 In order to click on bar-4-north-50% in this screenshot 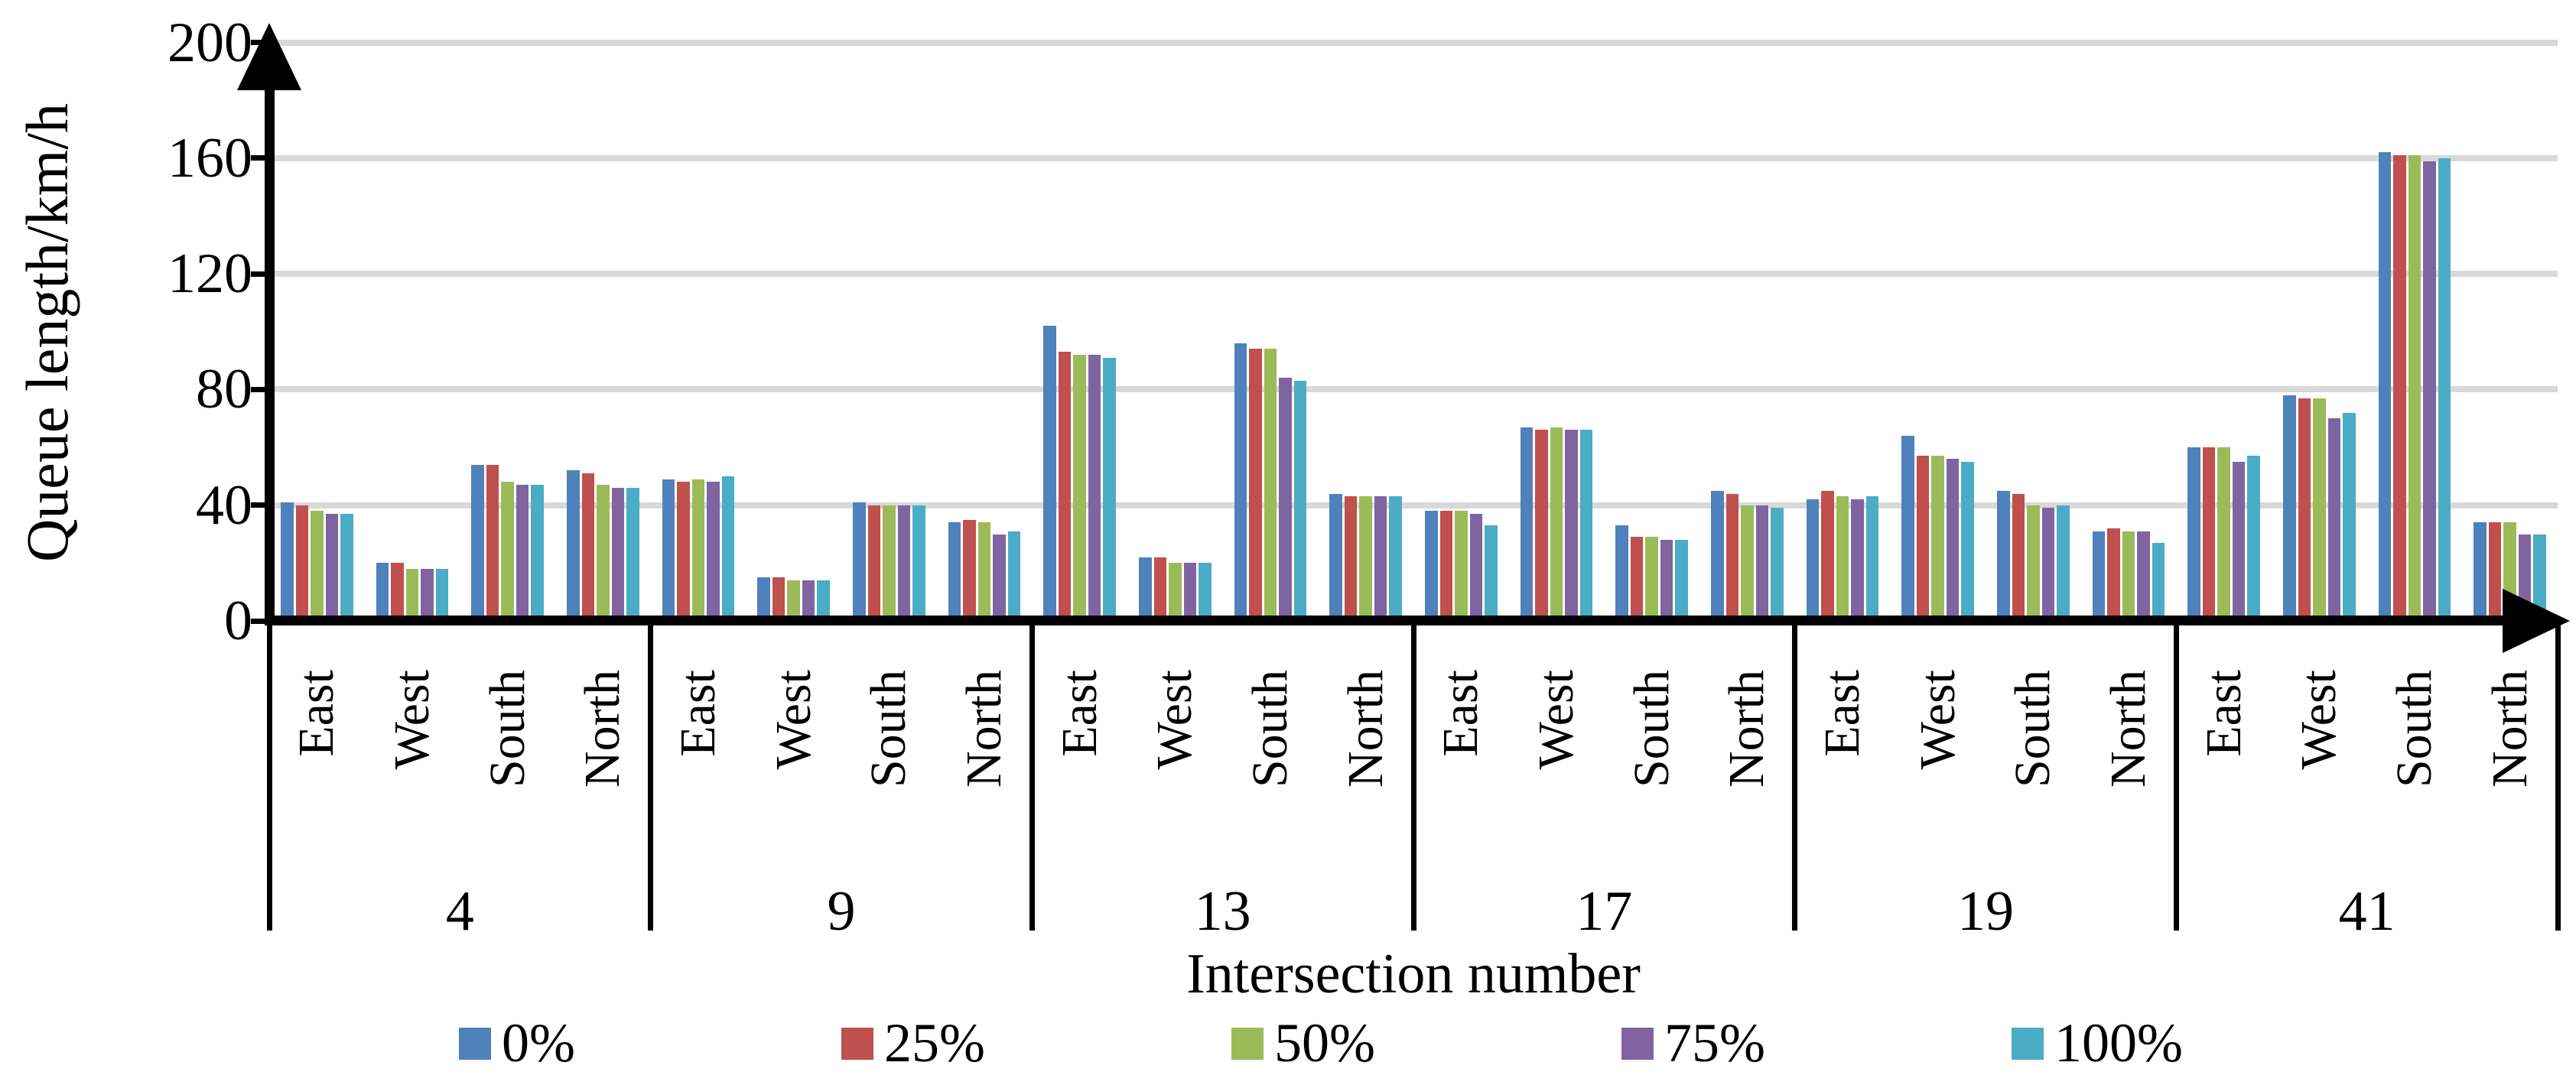, I will do `click(603, 551)`.